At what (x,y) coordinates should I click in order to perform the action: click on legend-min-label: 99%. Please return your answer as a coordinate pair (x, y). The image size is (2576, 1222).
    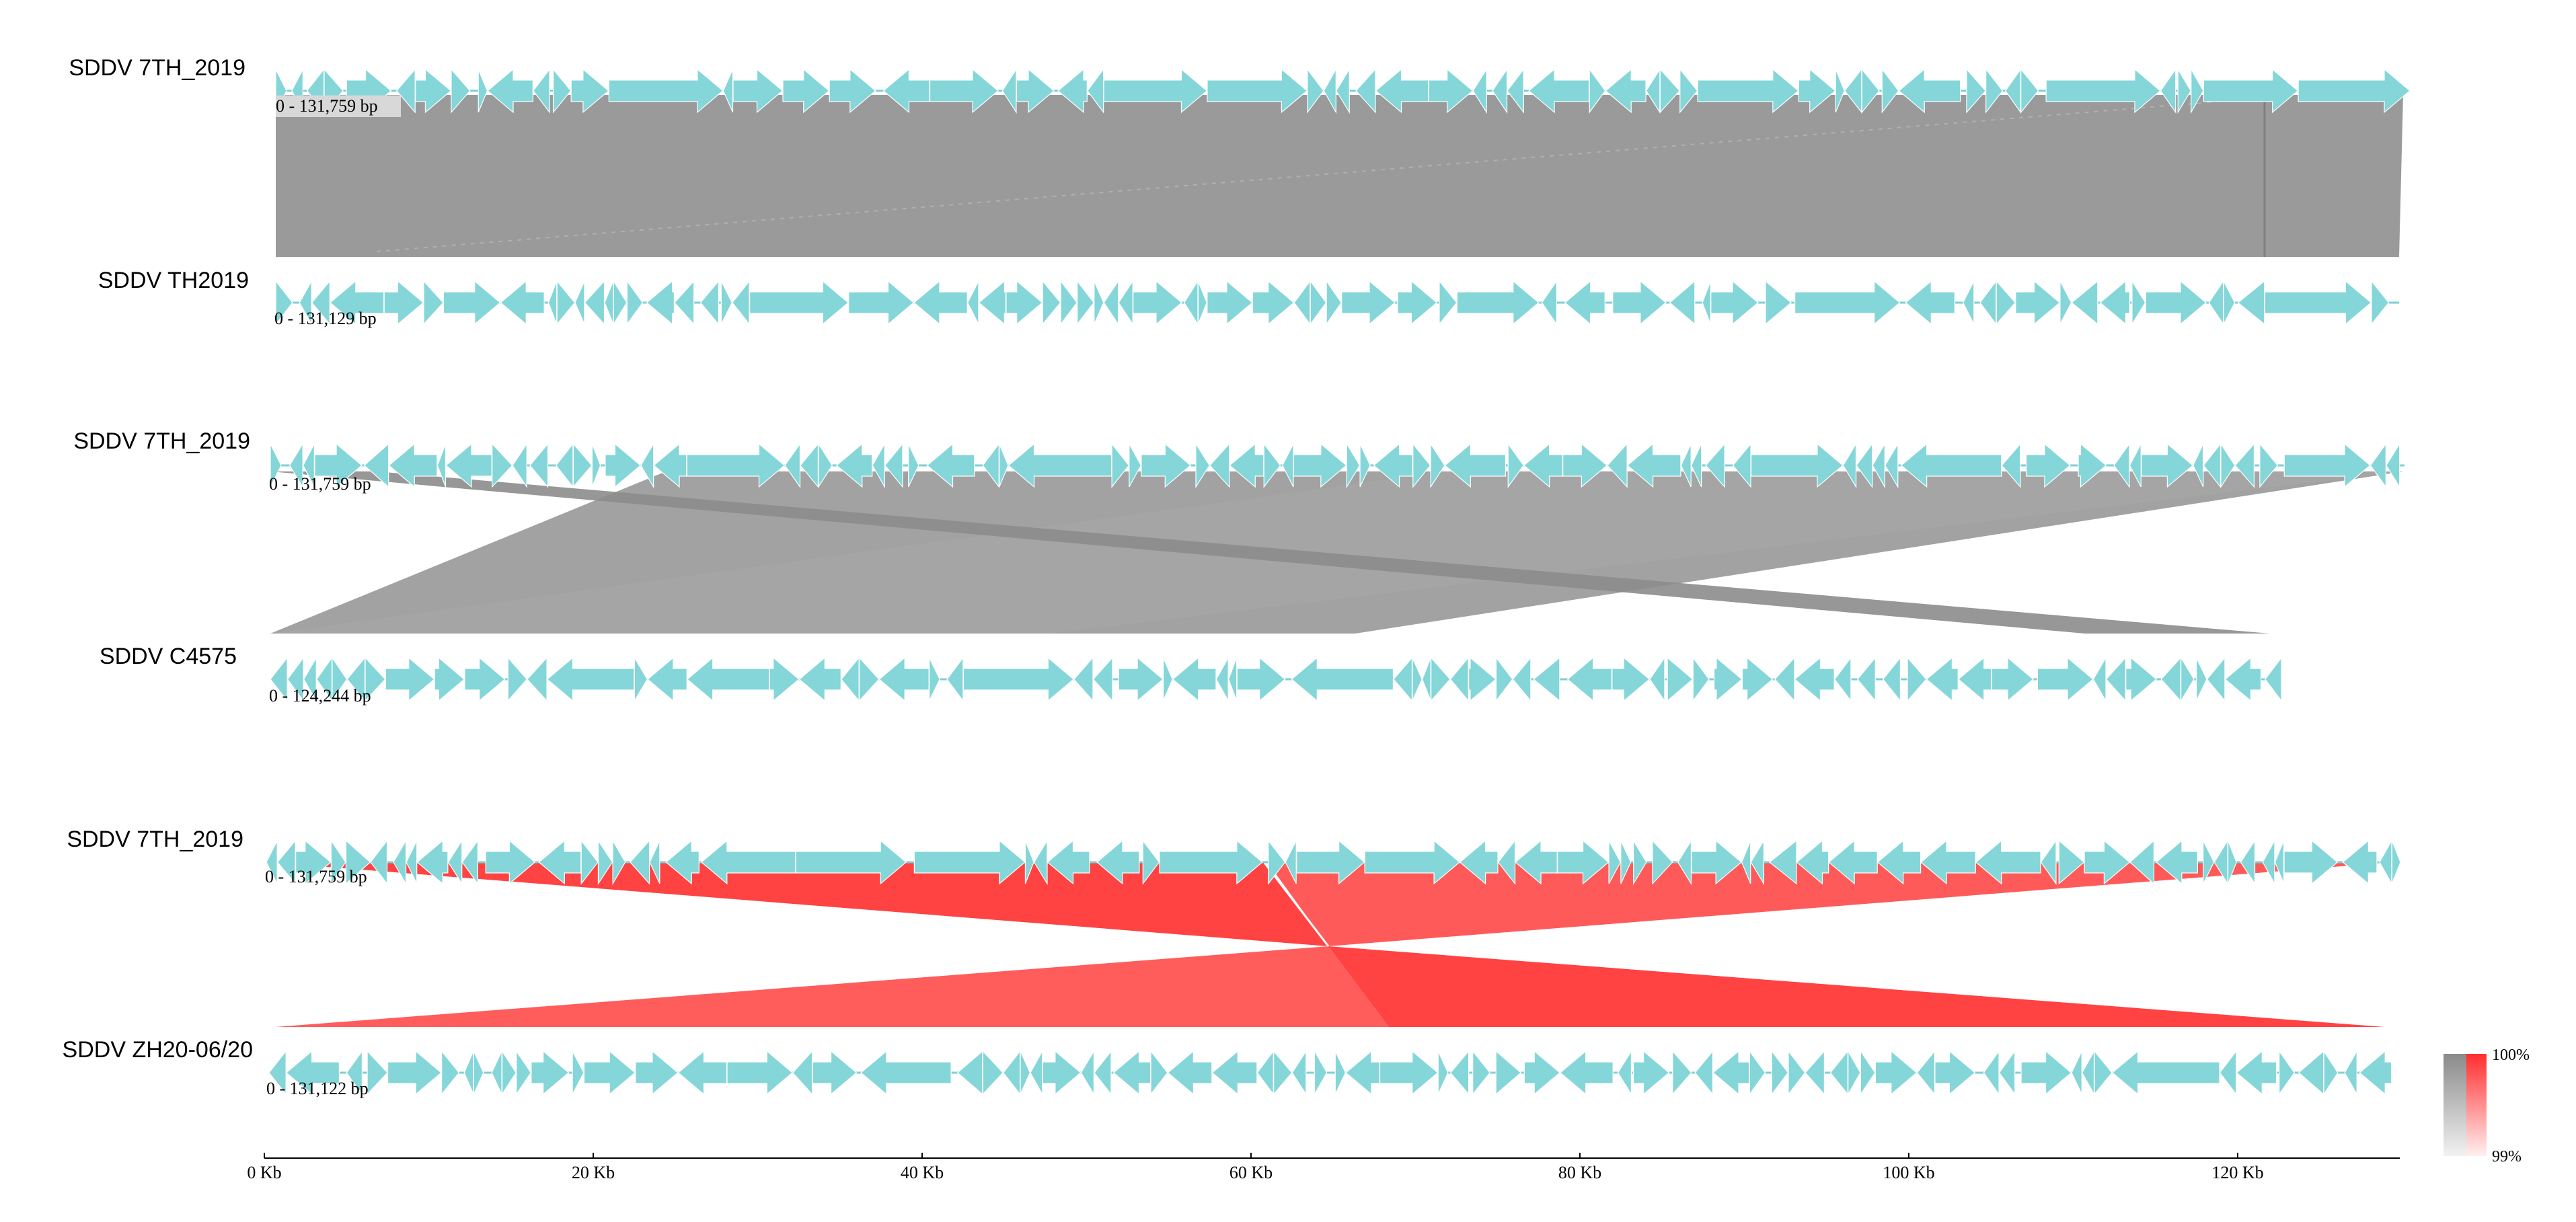
    Looking at the image, I should click on (2507, 1157).